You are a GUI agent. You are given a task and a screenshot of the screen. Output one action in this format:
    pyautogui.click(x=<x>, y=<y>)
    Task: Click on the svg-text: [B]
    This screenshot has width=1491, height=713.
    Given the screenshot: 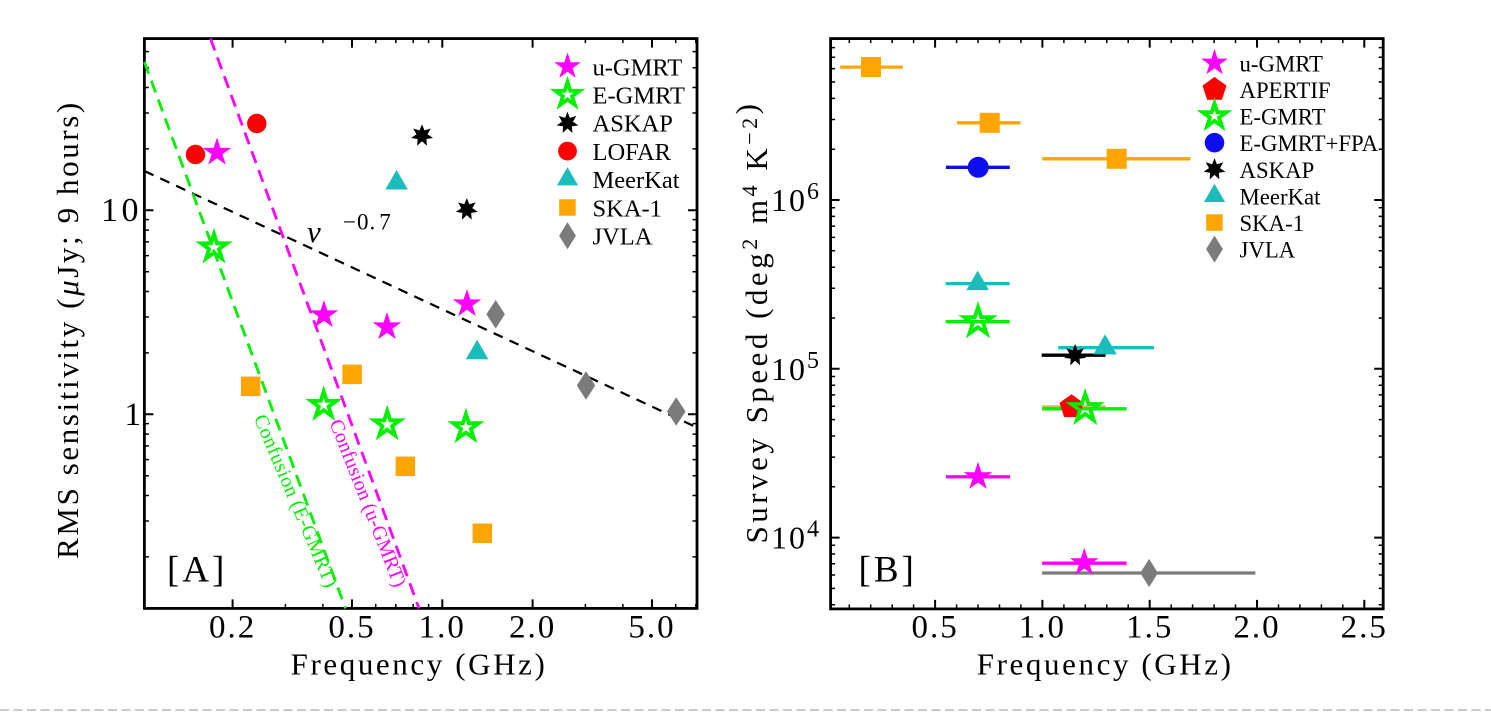 What is the action you would take?
    pyautogui.click(x=888, y=570)
    